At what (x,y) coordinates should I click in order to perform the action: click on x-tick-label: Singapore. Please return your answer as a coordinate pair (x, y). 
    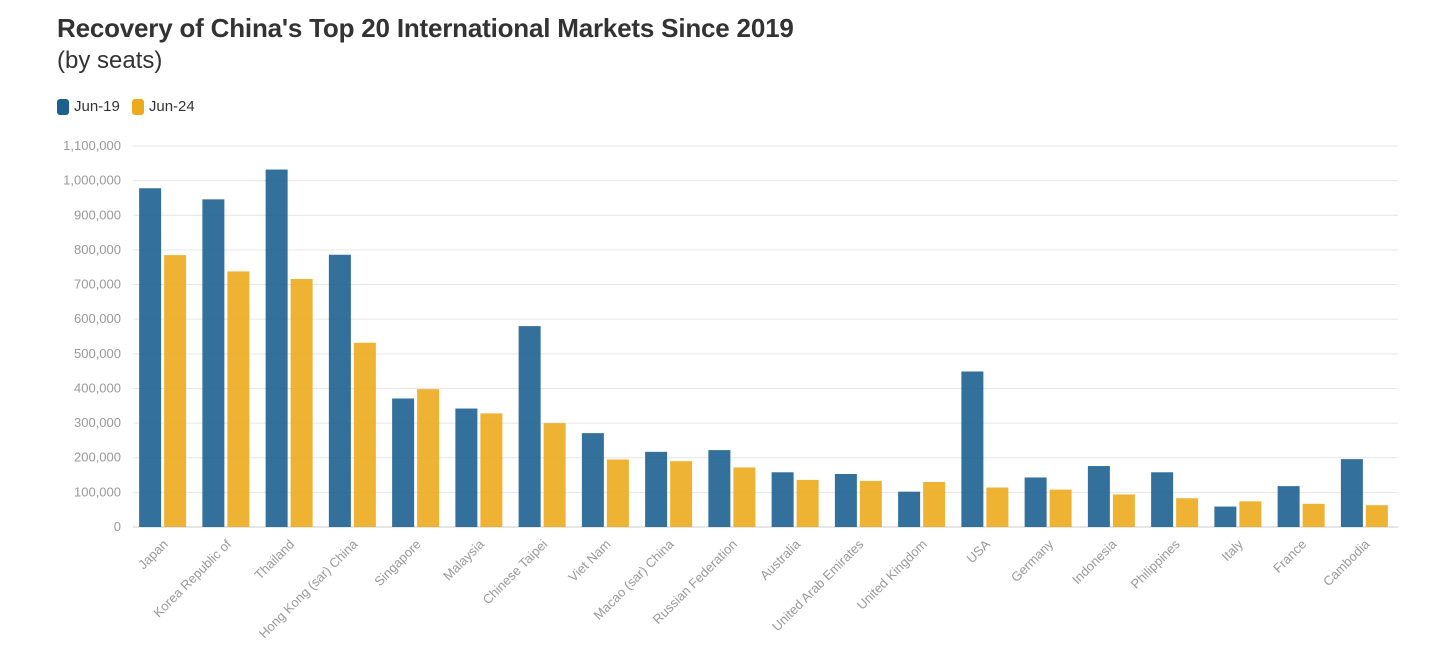
    Looking at the image, I should click on (397, 563).